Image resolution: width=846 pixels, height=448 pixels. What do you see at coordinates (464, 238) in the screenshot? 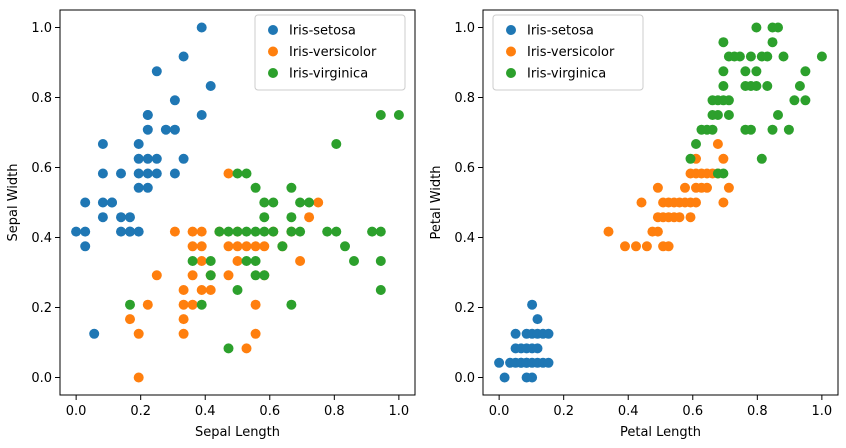
I see `y-tick-label: 0.4` at bounding box center [464, 238].